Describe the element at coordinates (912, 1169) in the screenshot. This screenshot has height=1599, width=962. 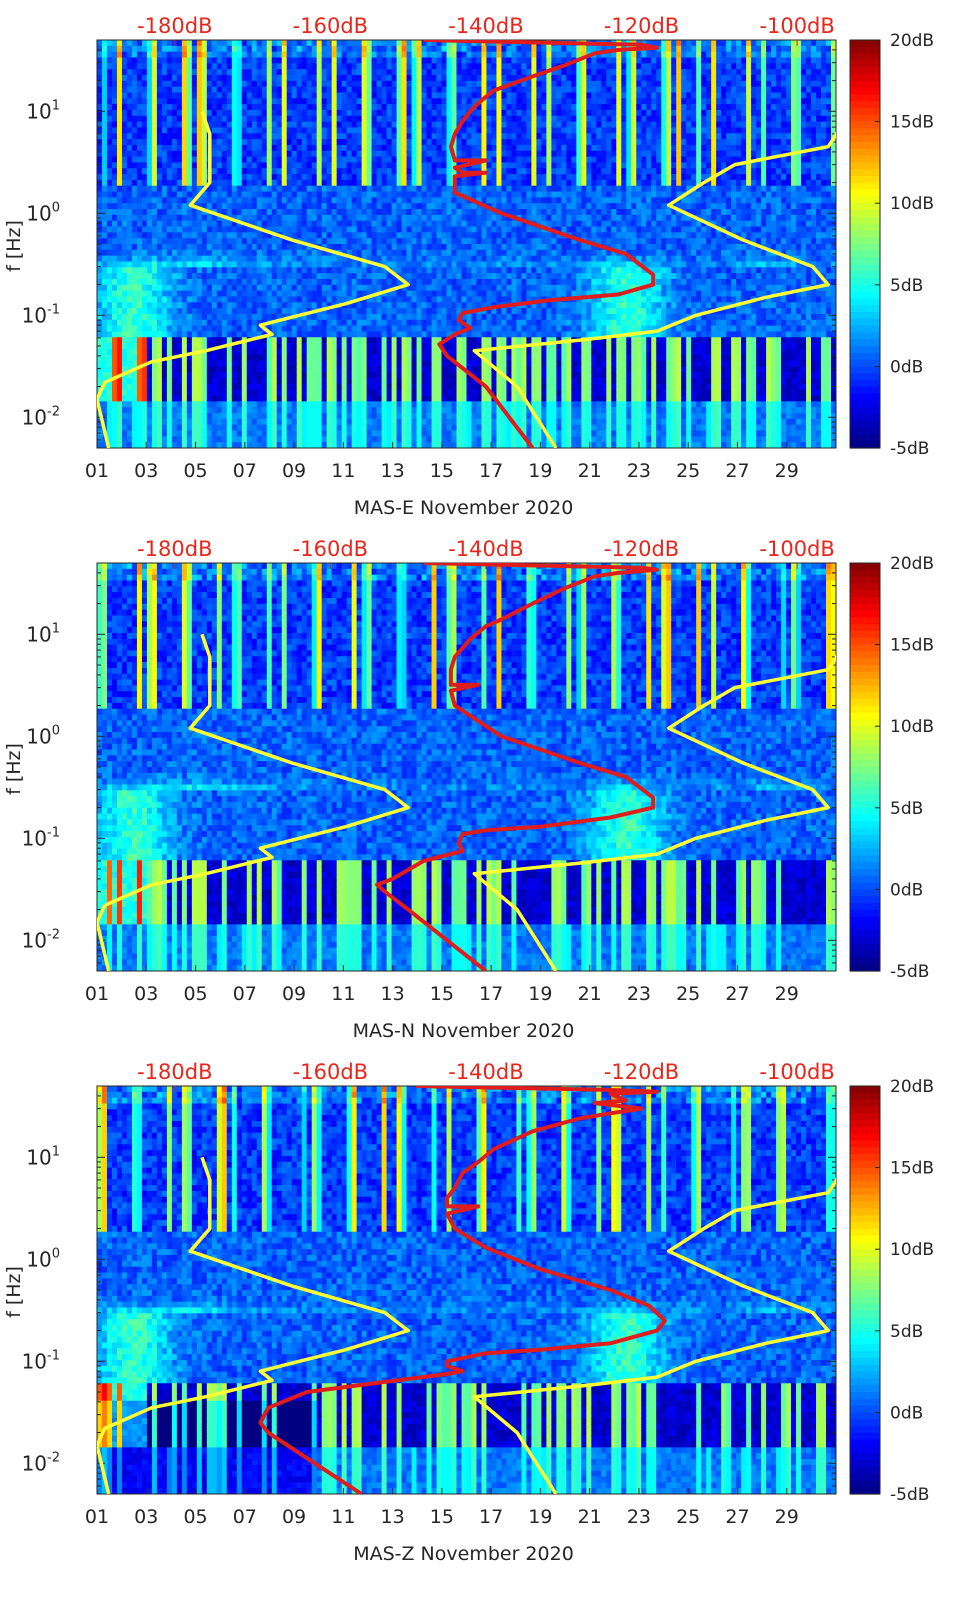
I see `colorbar-tick-label: 15dB` at that location.